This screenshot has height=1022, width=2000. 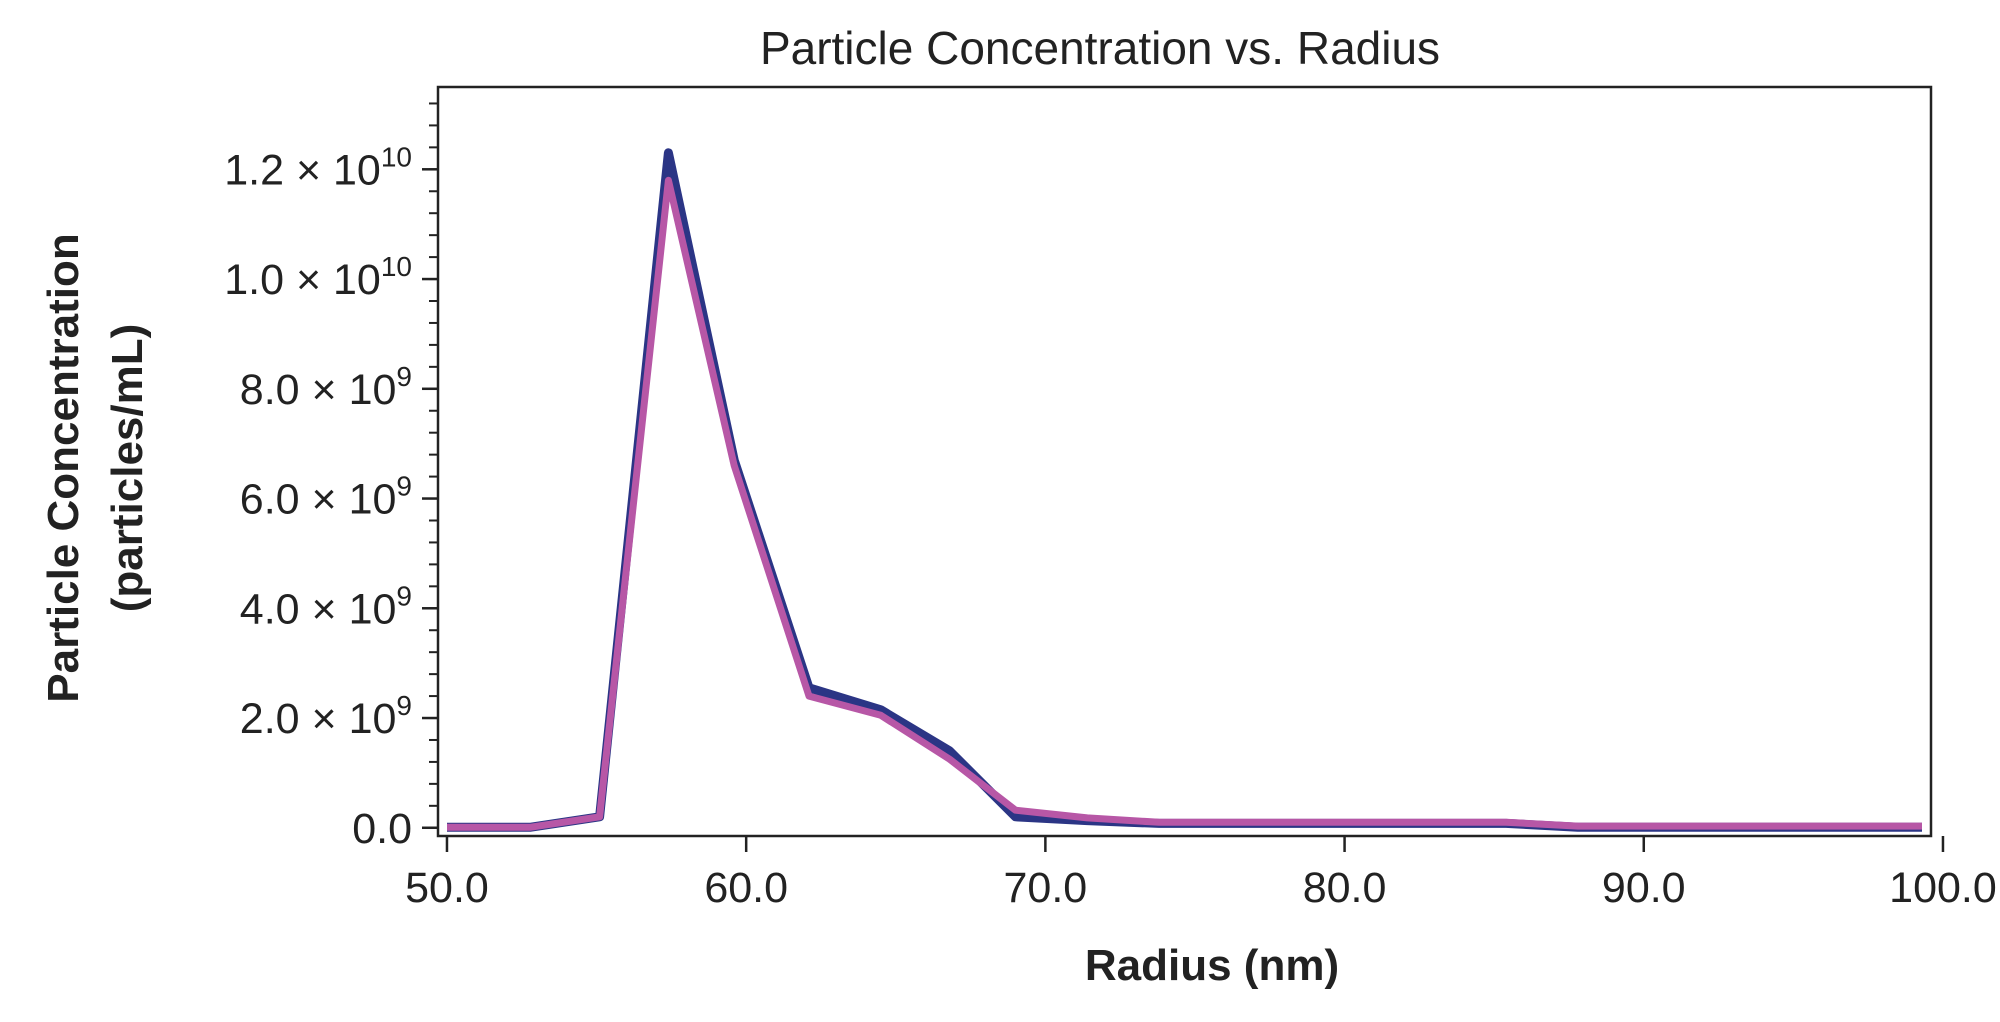 I want to click on y-tick-label: 2.0 × 10⁹, so click(x=326, y=716).